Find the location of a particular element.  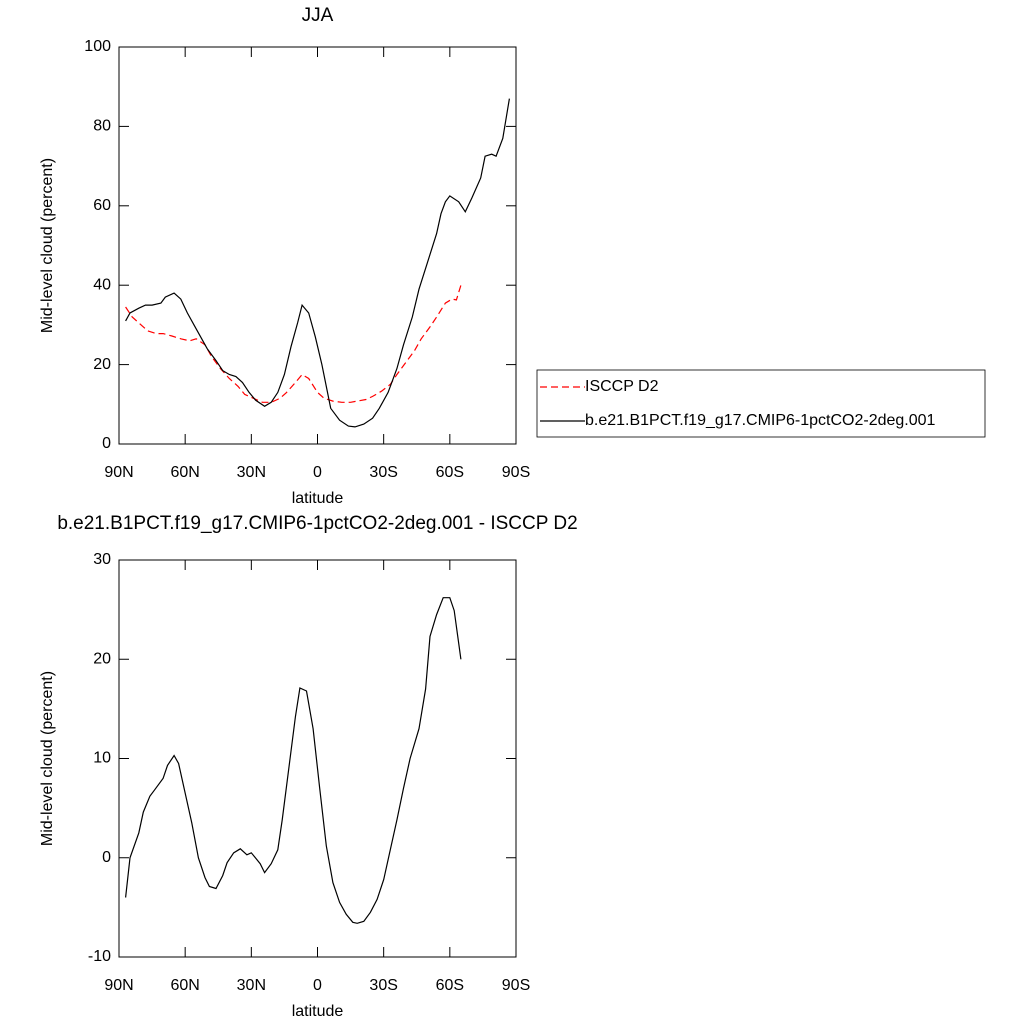

y-tick-label: 30 is located at coordinates (102, 559).